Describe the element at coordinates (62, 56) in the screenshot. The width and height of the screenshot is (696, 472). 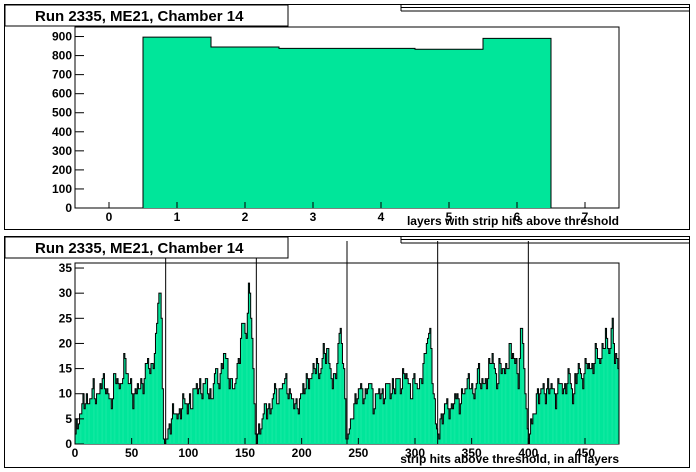
I see `y-tick-label: 800` at that location.